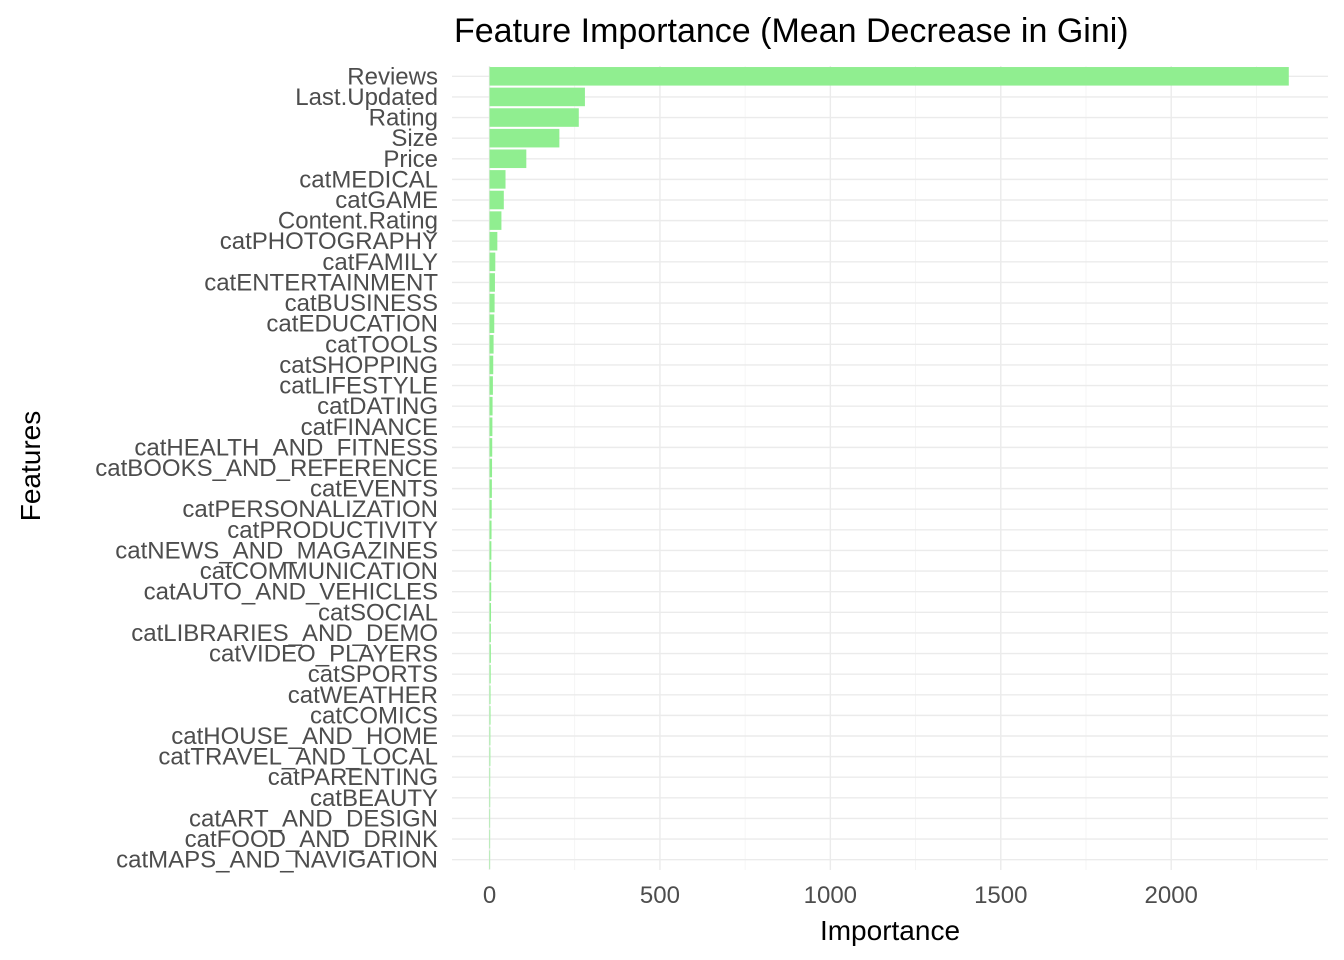  What do you see at coordinates (332, 530) in the screenshot?
I see `y-tick-label: catPRODUCTIVITY` at bounding box center [332, 530].